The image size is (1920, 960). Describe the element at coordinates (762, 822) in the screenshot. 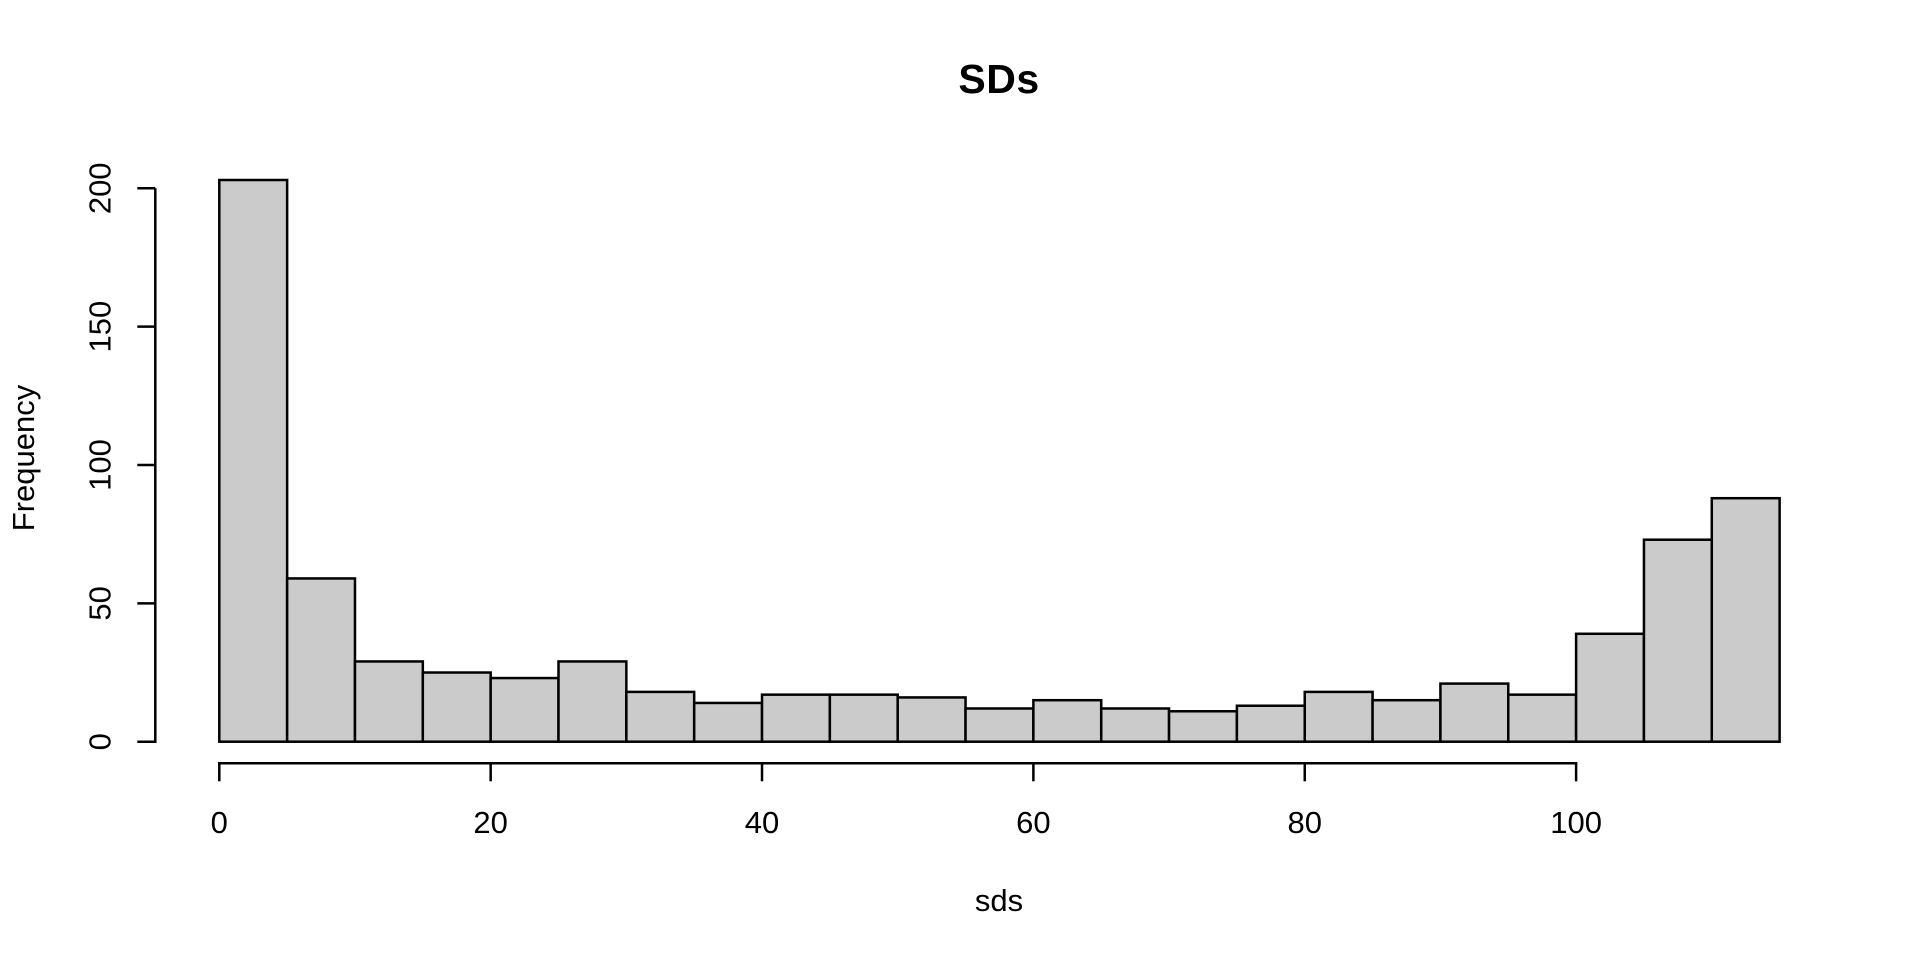

I see `x-tick-label: 40` at that location.